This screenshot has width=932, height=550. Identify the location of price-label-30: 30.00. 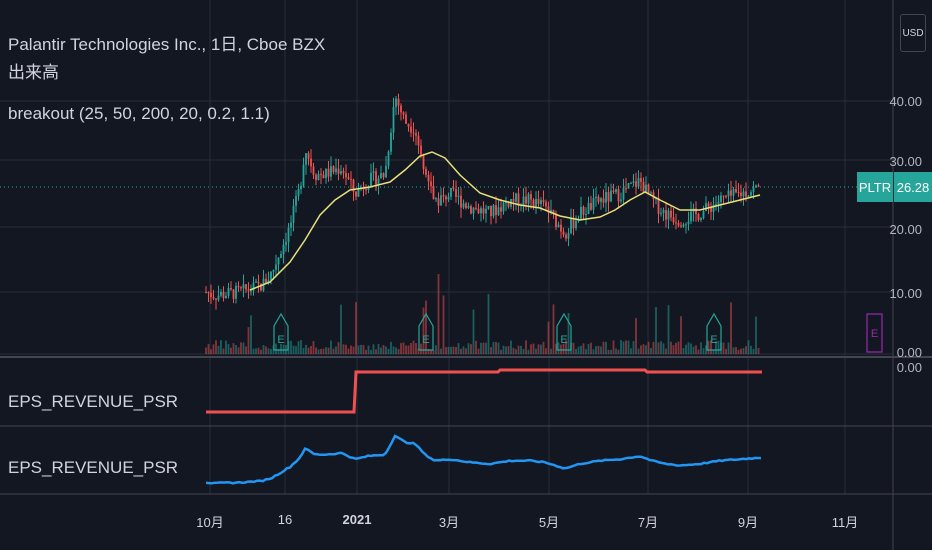
(905, 161).